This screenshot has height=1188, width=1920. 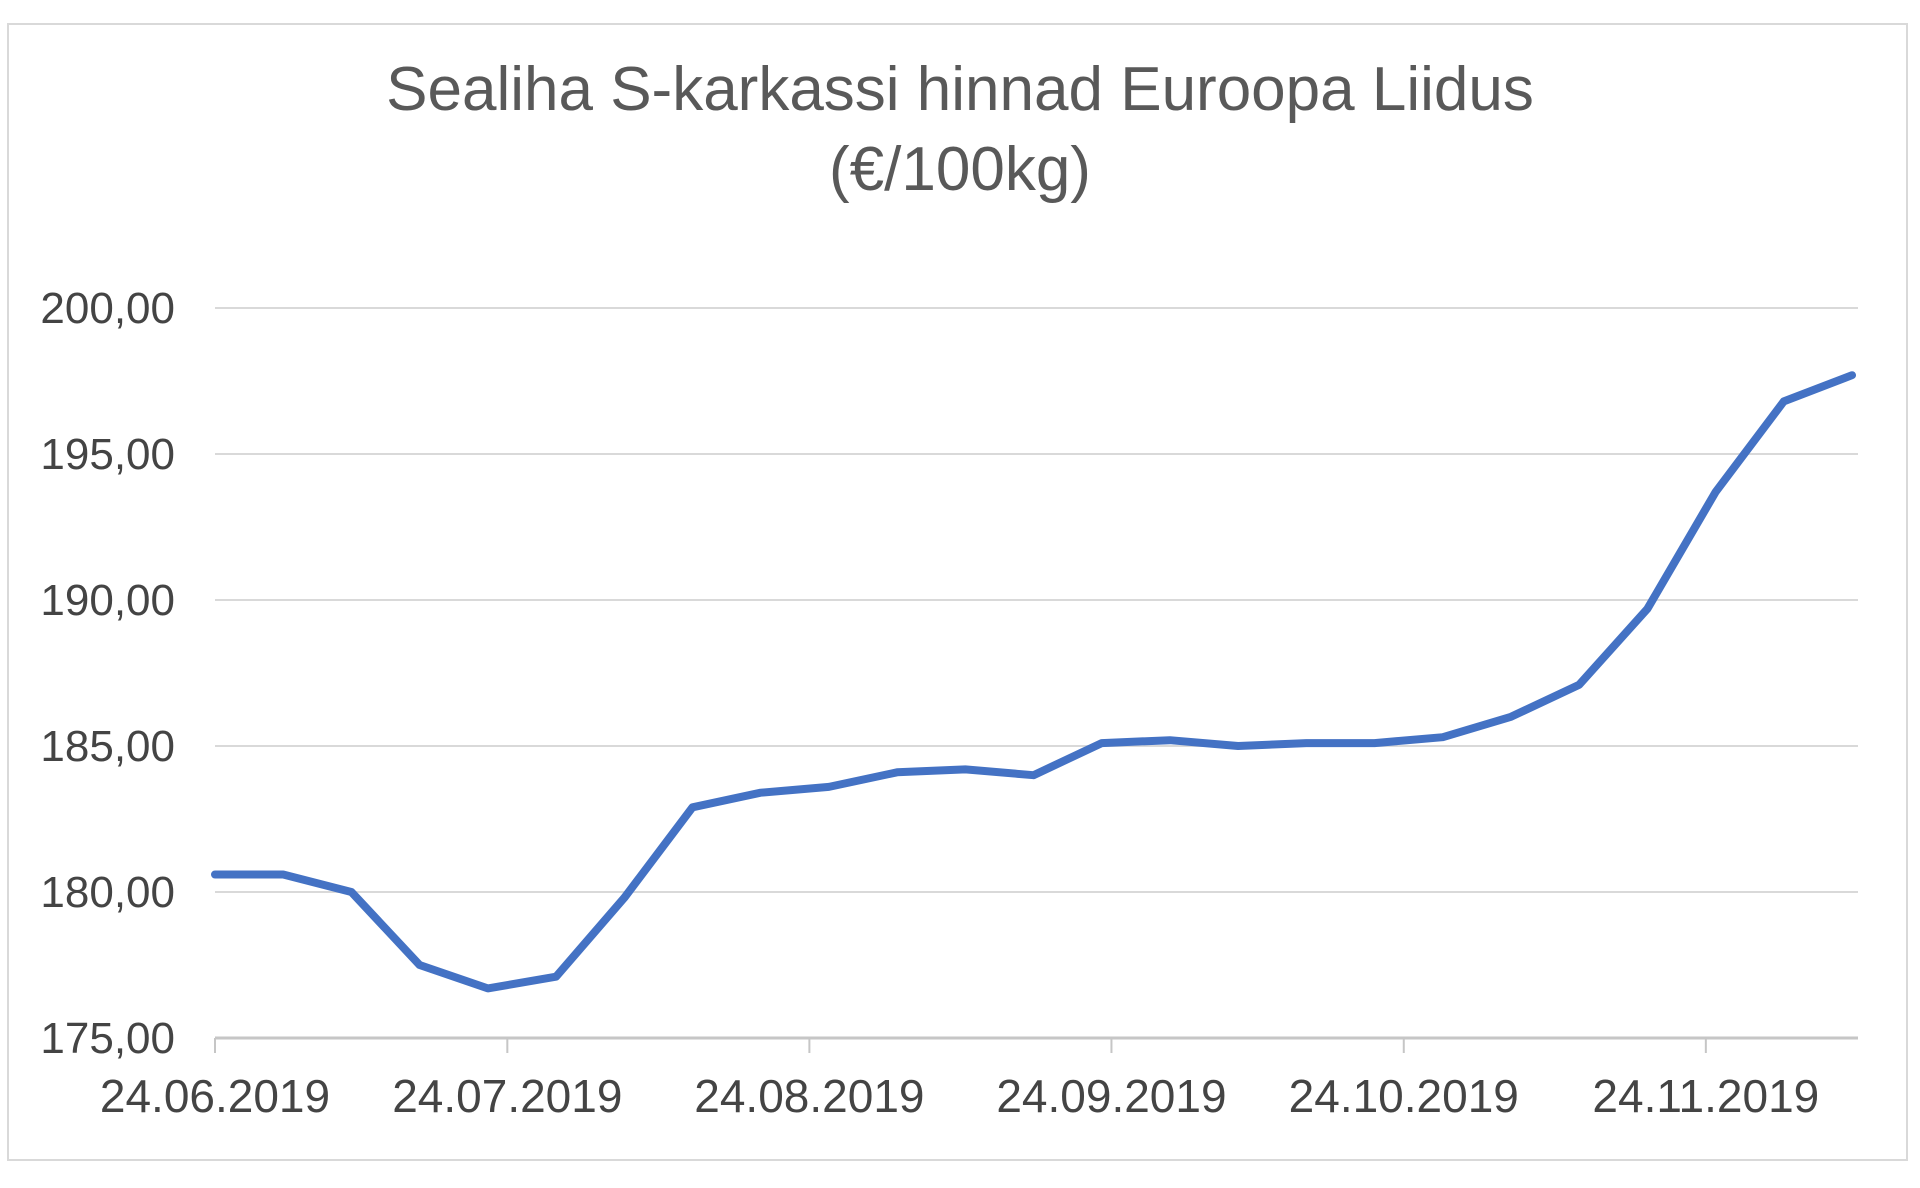 I want to click on y-axis-label: 190,00, so click(x=107, y=600).